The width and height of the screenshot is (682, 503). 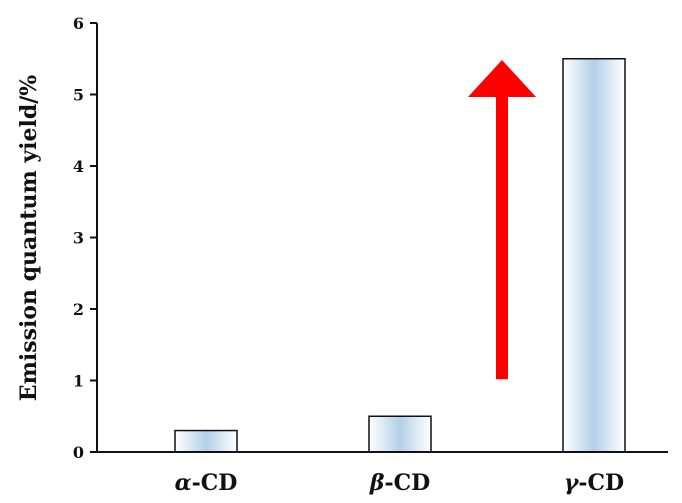 What do you see at coordinates (399, 483) in the screenshot?
I see `x-category-label: β-CD` at bounding box center [399, 483].